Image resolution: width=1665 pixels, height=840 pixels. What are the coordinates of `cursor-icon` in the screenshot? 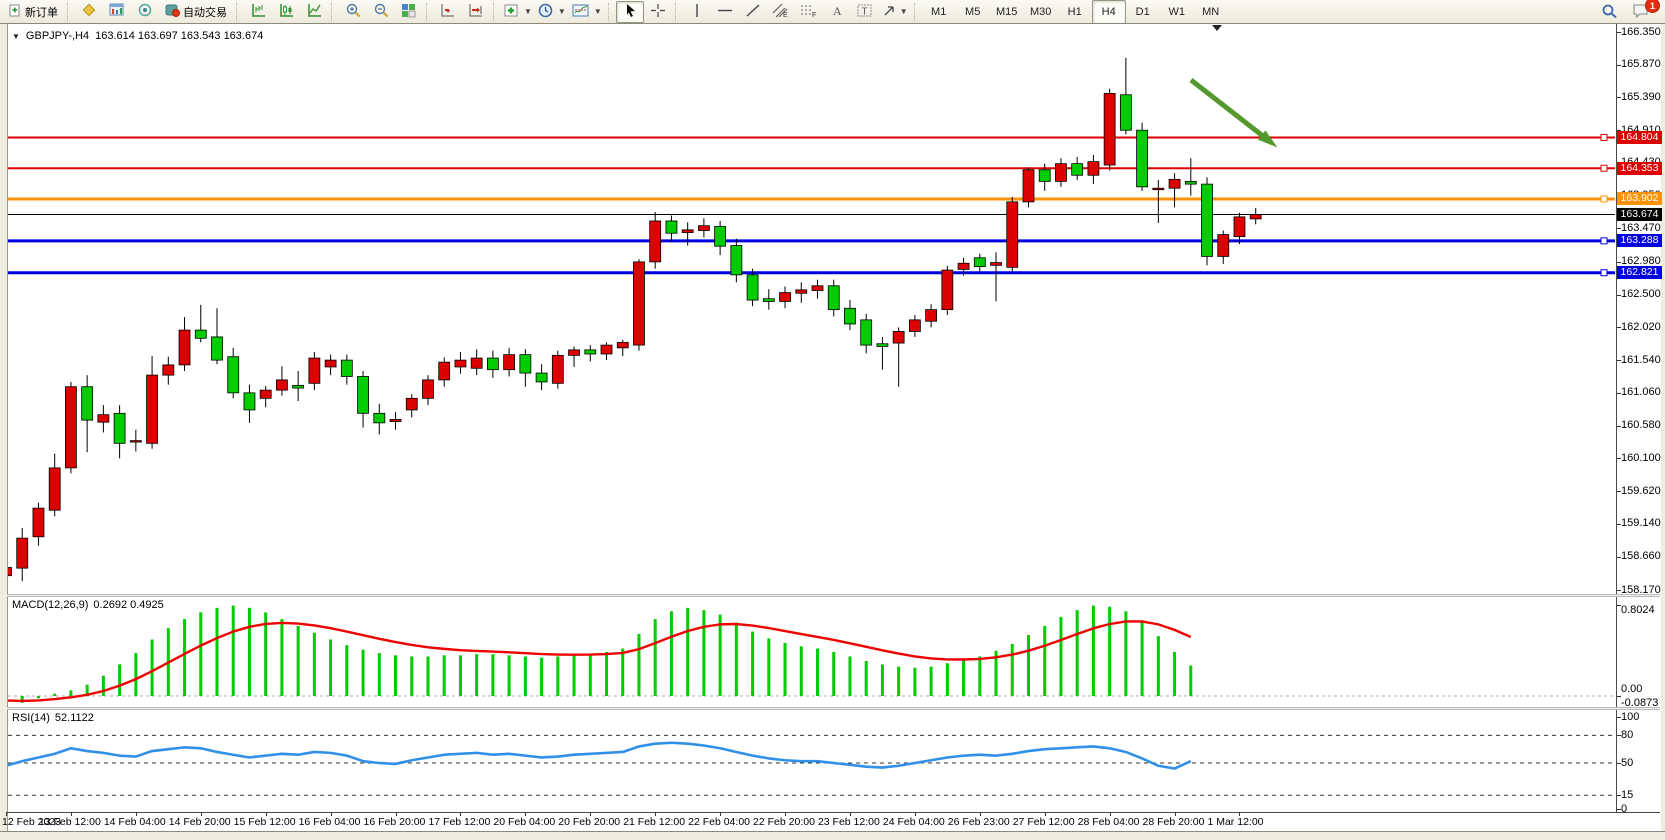 It's located at (630, 12).